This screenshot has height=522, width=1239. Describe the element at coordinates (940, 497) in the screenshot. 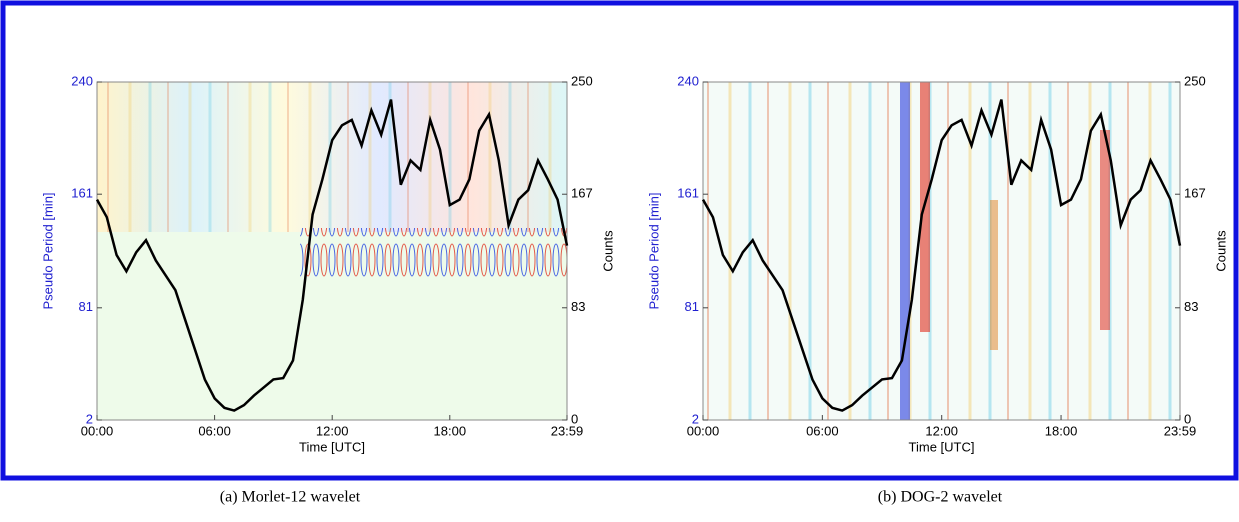

I see `caption: (b) DOG-2 wavelet` at that location.